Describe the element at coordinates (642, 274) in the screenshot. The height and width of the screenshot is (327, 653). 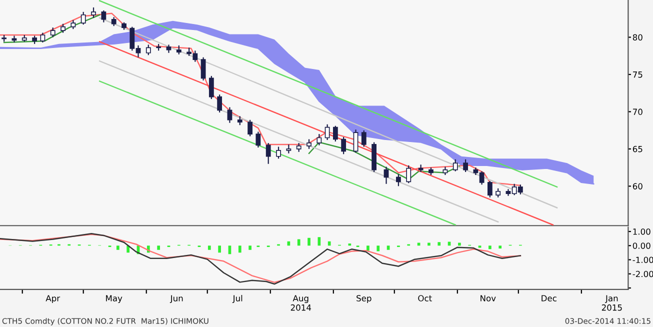
I see `y-tick-label: -2.00` at that location.